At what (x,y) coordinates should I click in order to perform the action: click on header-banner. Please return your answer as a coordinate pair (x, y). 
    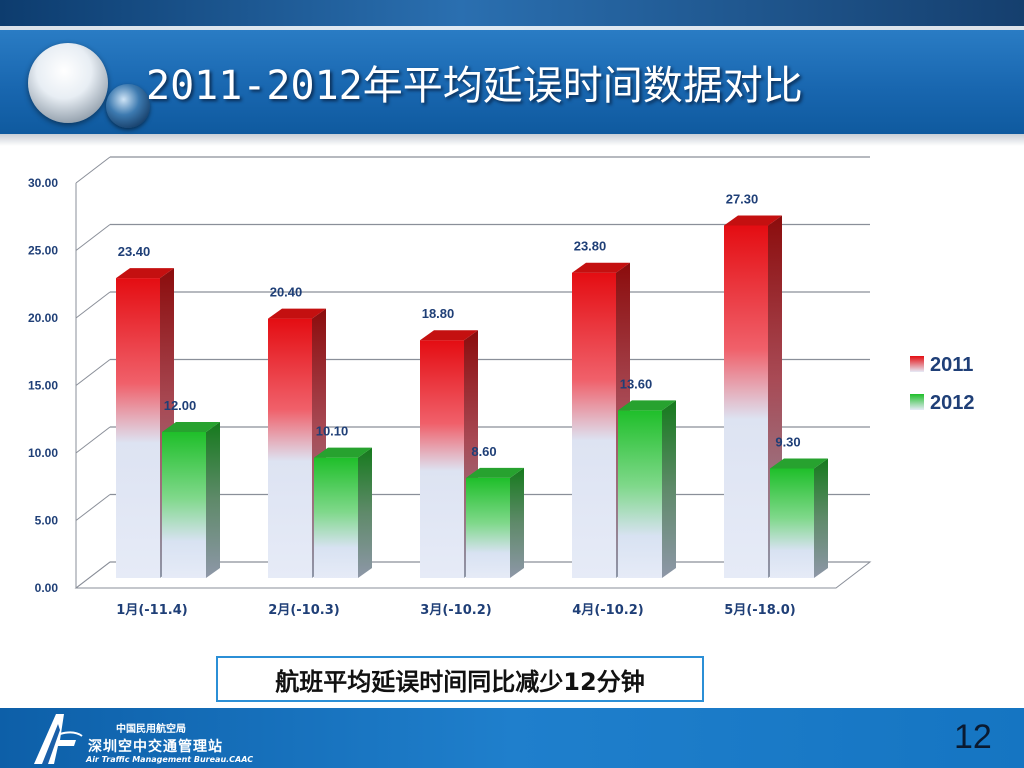
    Looking at the image, I should click on (512, 82).